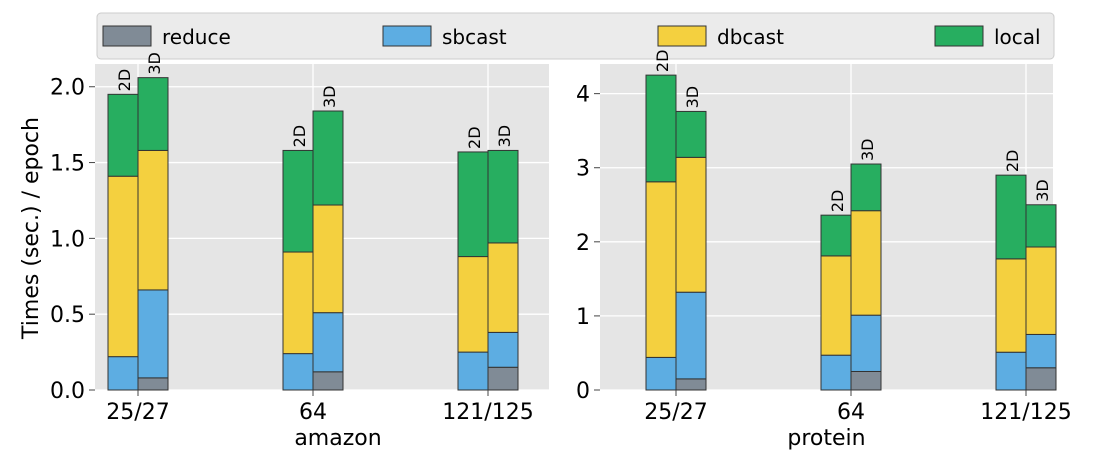 The image size is (1100, 455). Describe the element at coordinates (474, 37) in the screenshot. I see `legend-label-sbcast: sbcast` at that location.